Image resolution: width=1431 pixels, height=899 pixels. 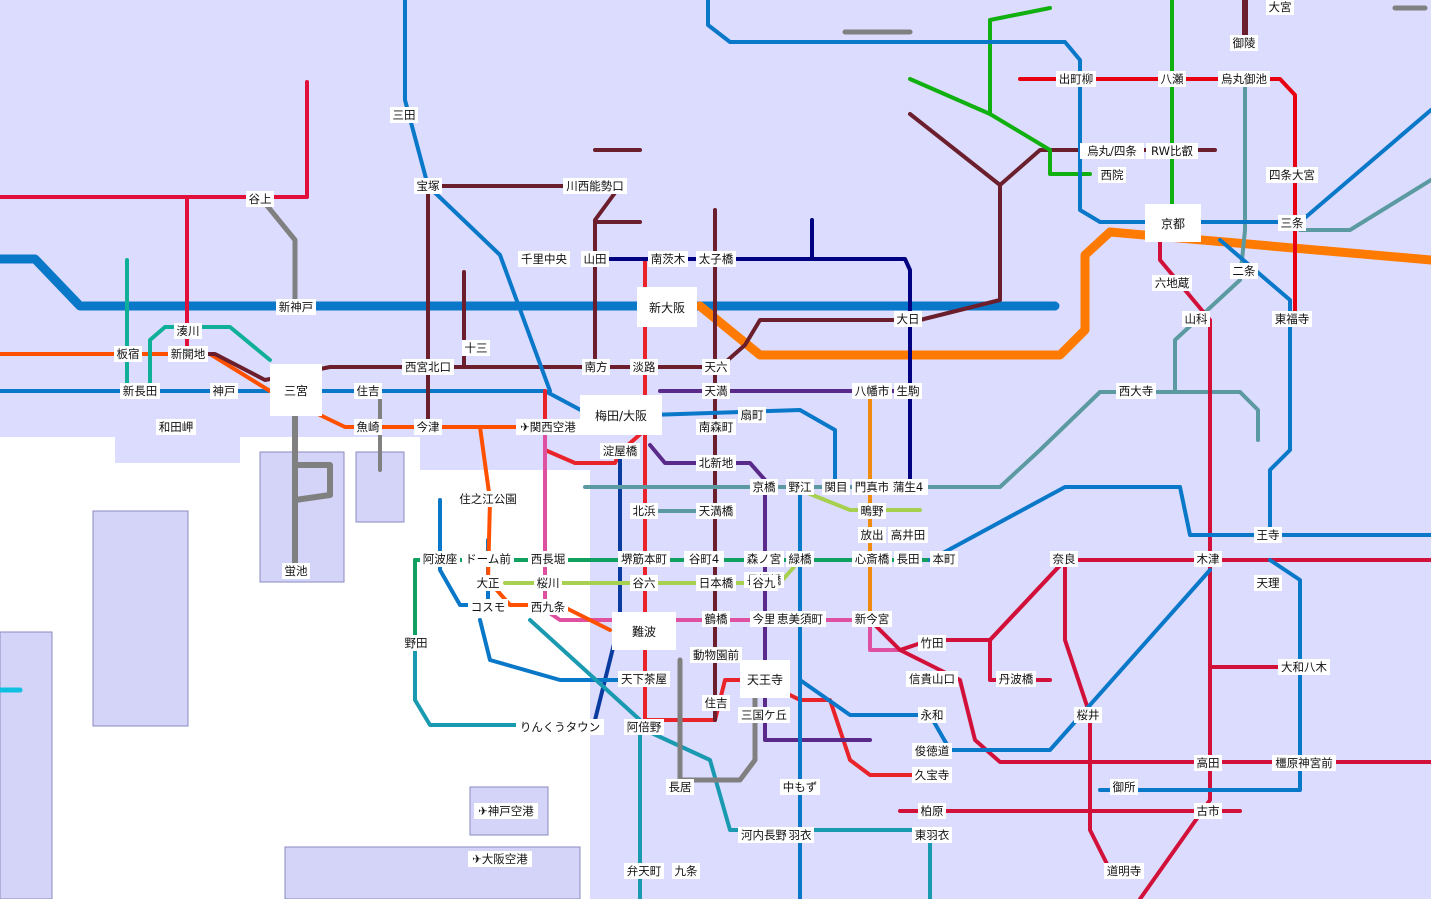 I want to click on station-label: 今里, so click(x=764, y=619).